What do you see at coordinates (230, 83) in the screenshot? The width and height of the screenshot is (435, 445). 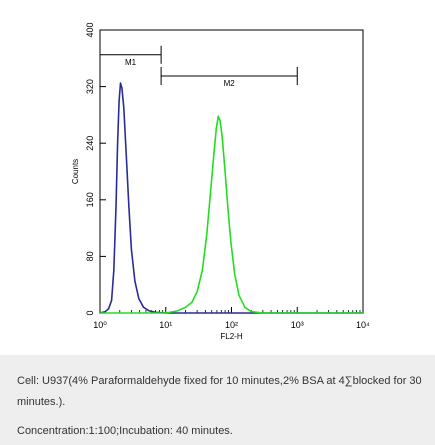 I see `gate-m2-label: M2` at bounding box center [230, 83].